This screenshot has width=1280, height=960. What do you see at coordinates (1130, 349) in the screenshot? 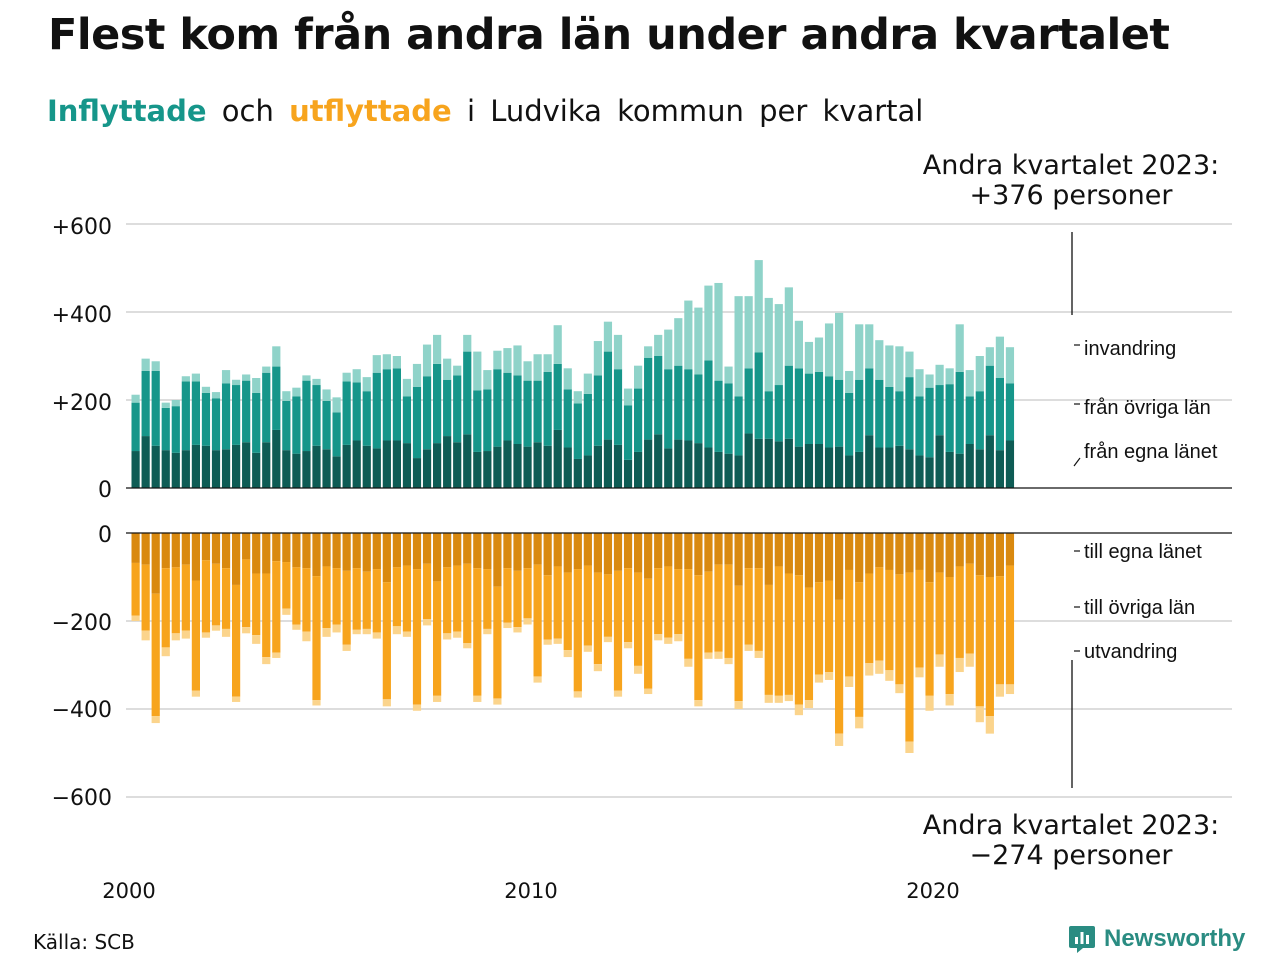
I see `series-label-top: invandring` at bounding box center [1130, 349].